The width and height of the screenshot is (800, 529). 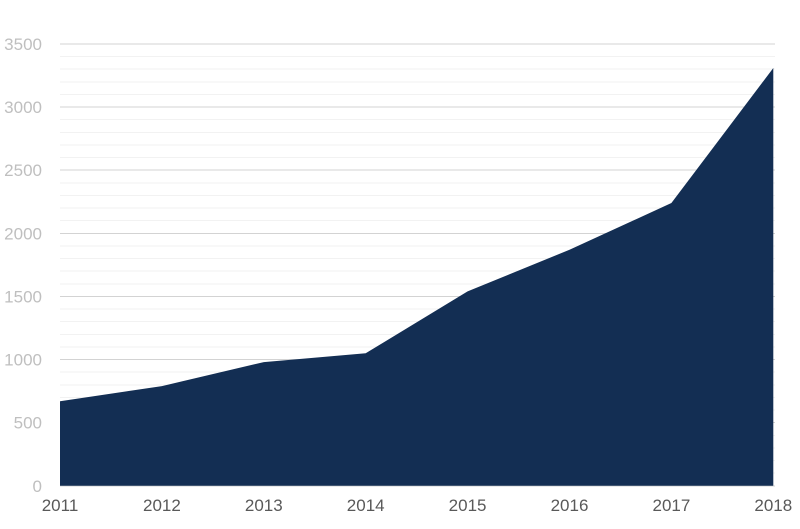 What do you see at coordinates (162, 505) in the screenshot?
I see `x-axis-tick-label: 2012` at bounding box center [162, 505].